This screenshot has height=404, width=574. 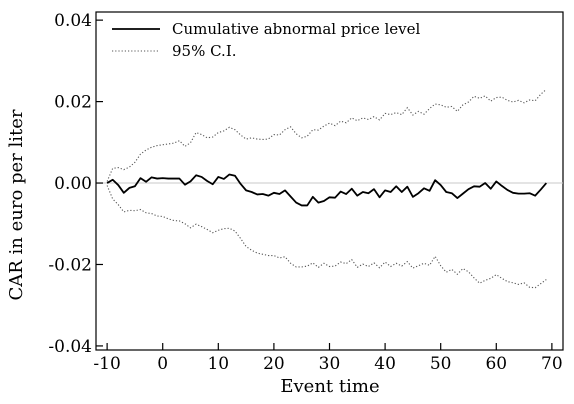 What do you see at coordinates (106, 364) in the screenshot?
I see `x-tick-label: -10` at bounding box center [106, 364].